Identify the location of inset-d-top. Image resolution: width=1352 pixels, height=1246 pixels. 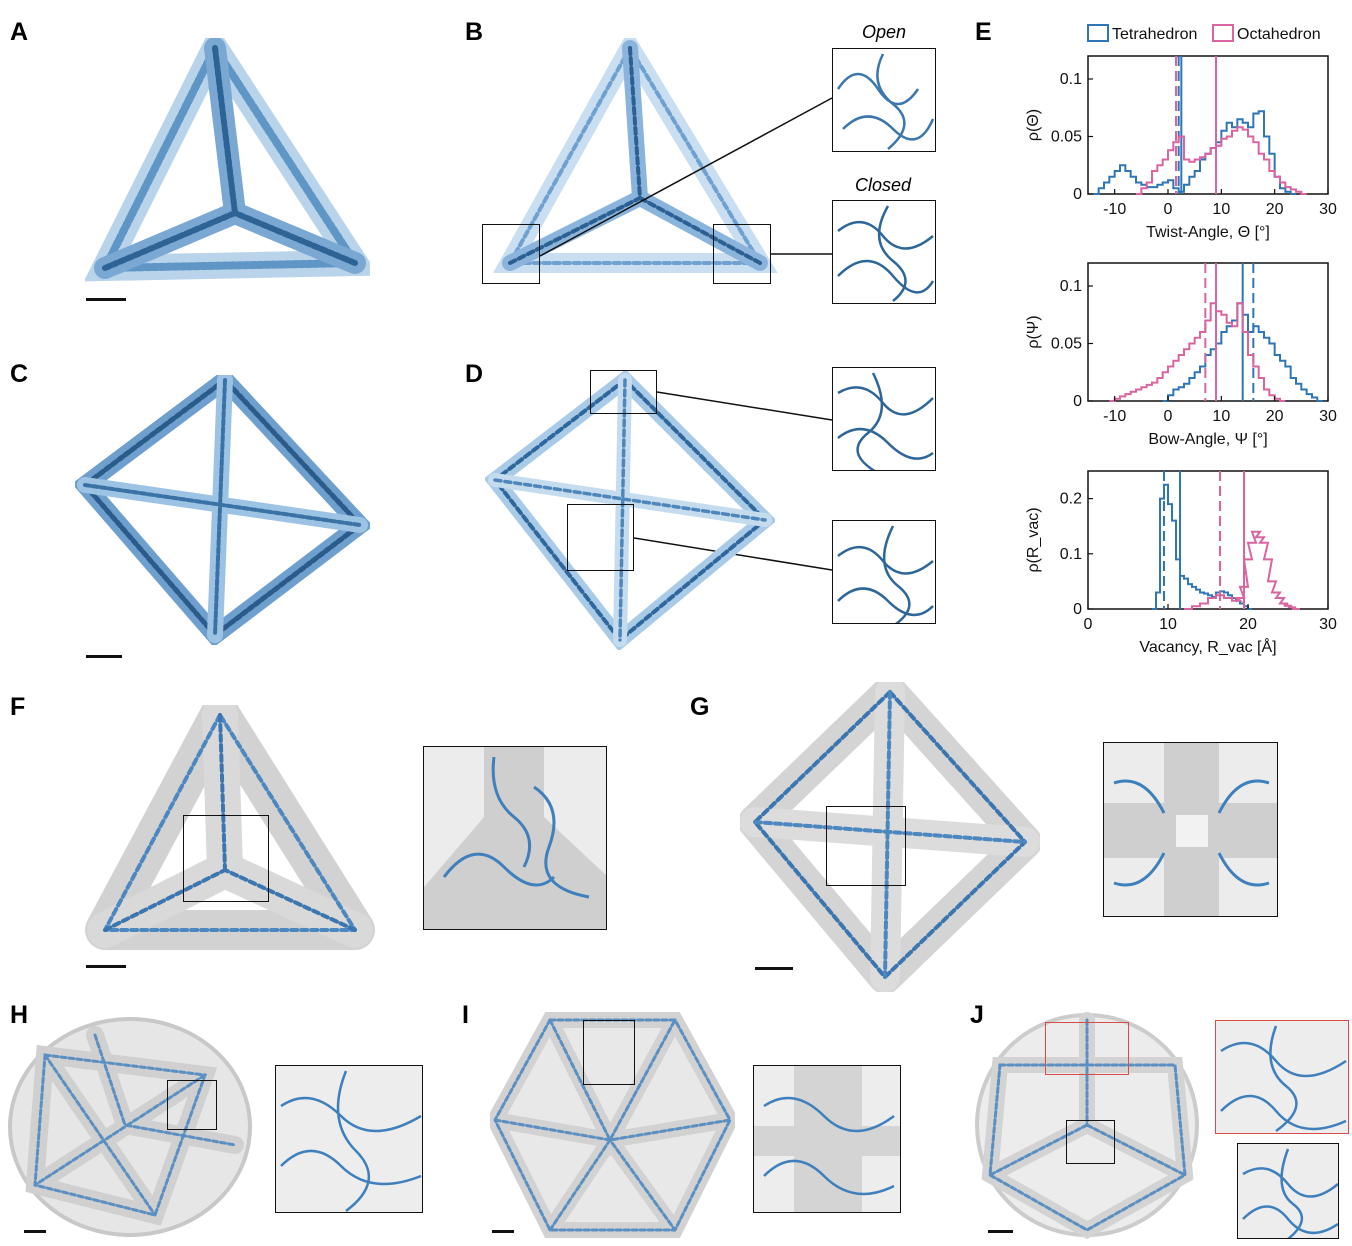
(884, 419).